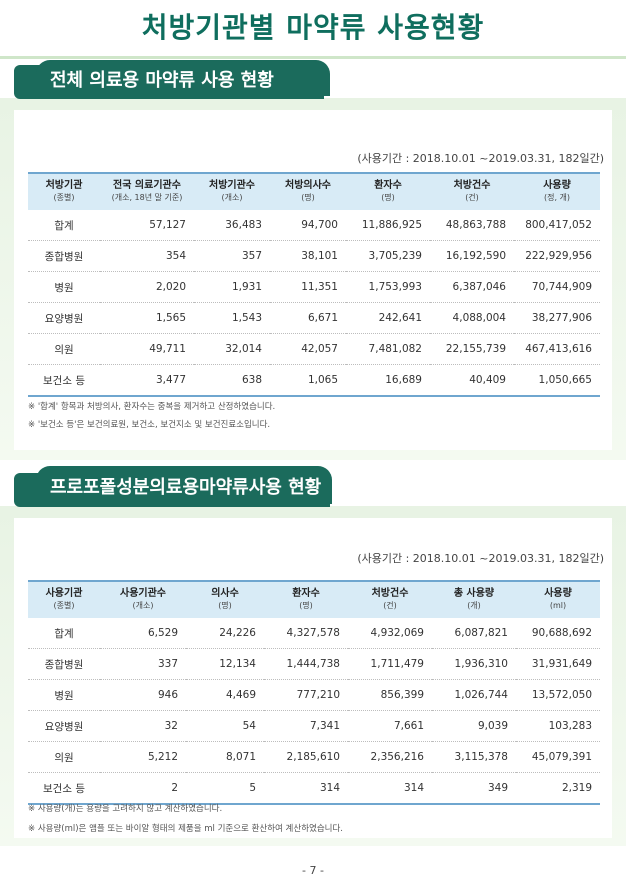  I want to click on table-cell: 16,192,590, so click(472, 256).